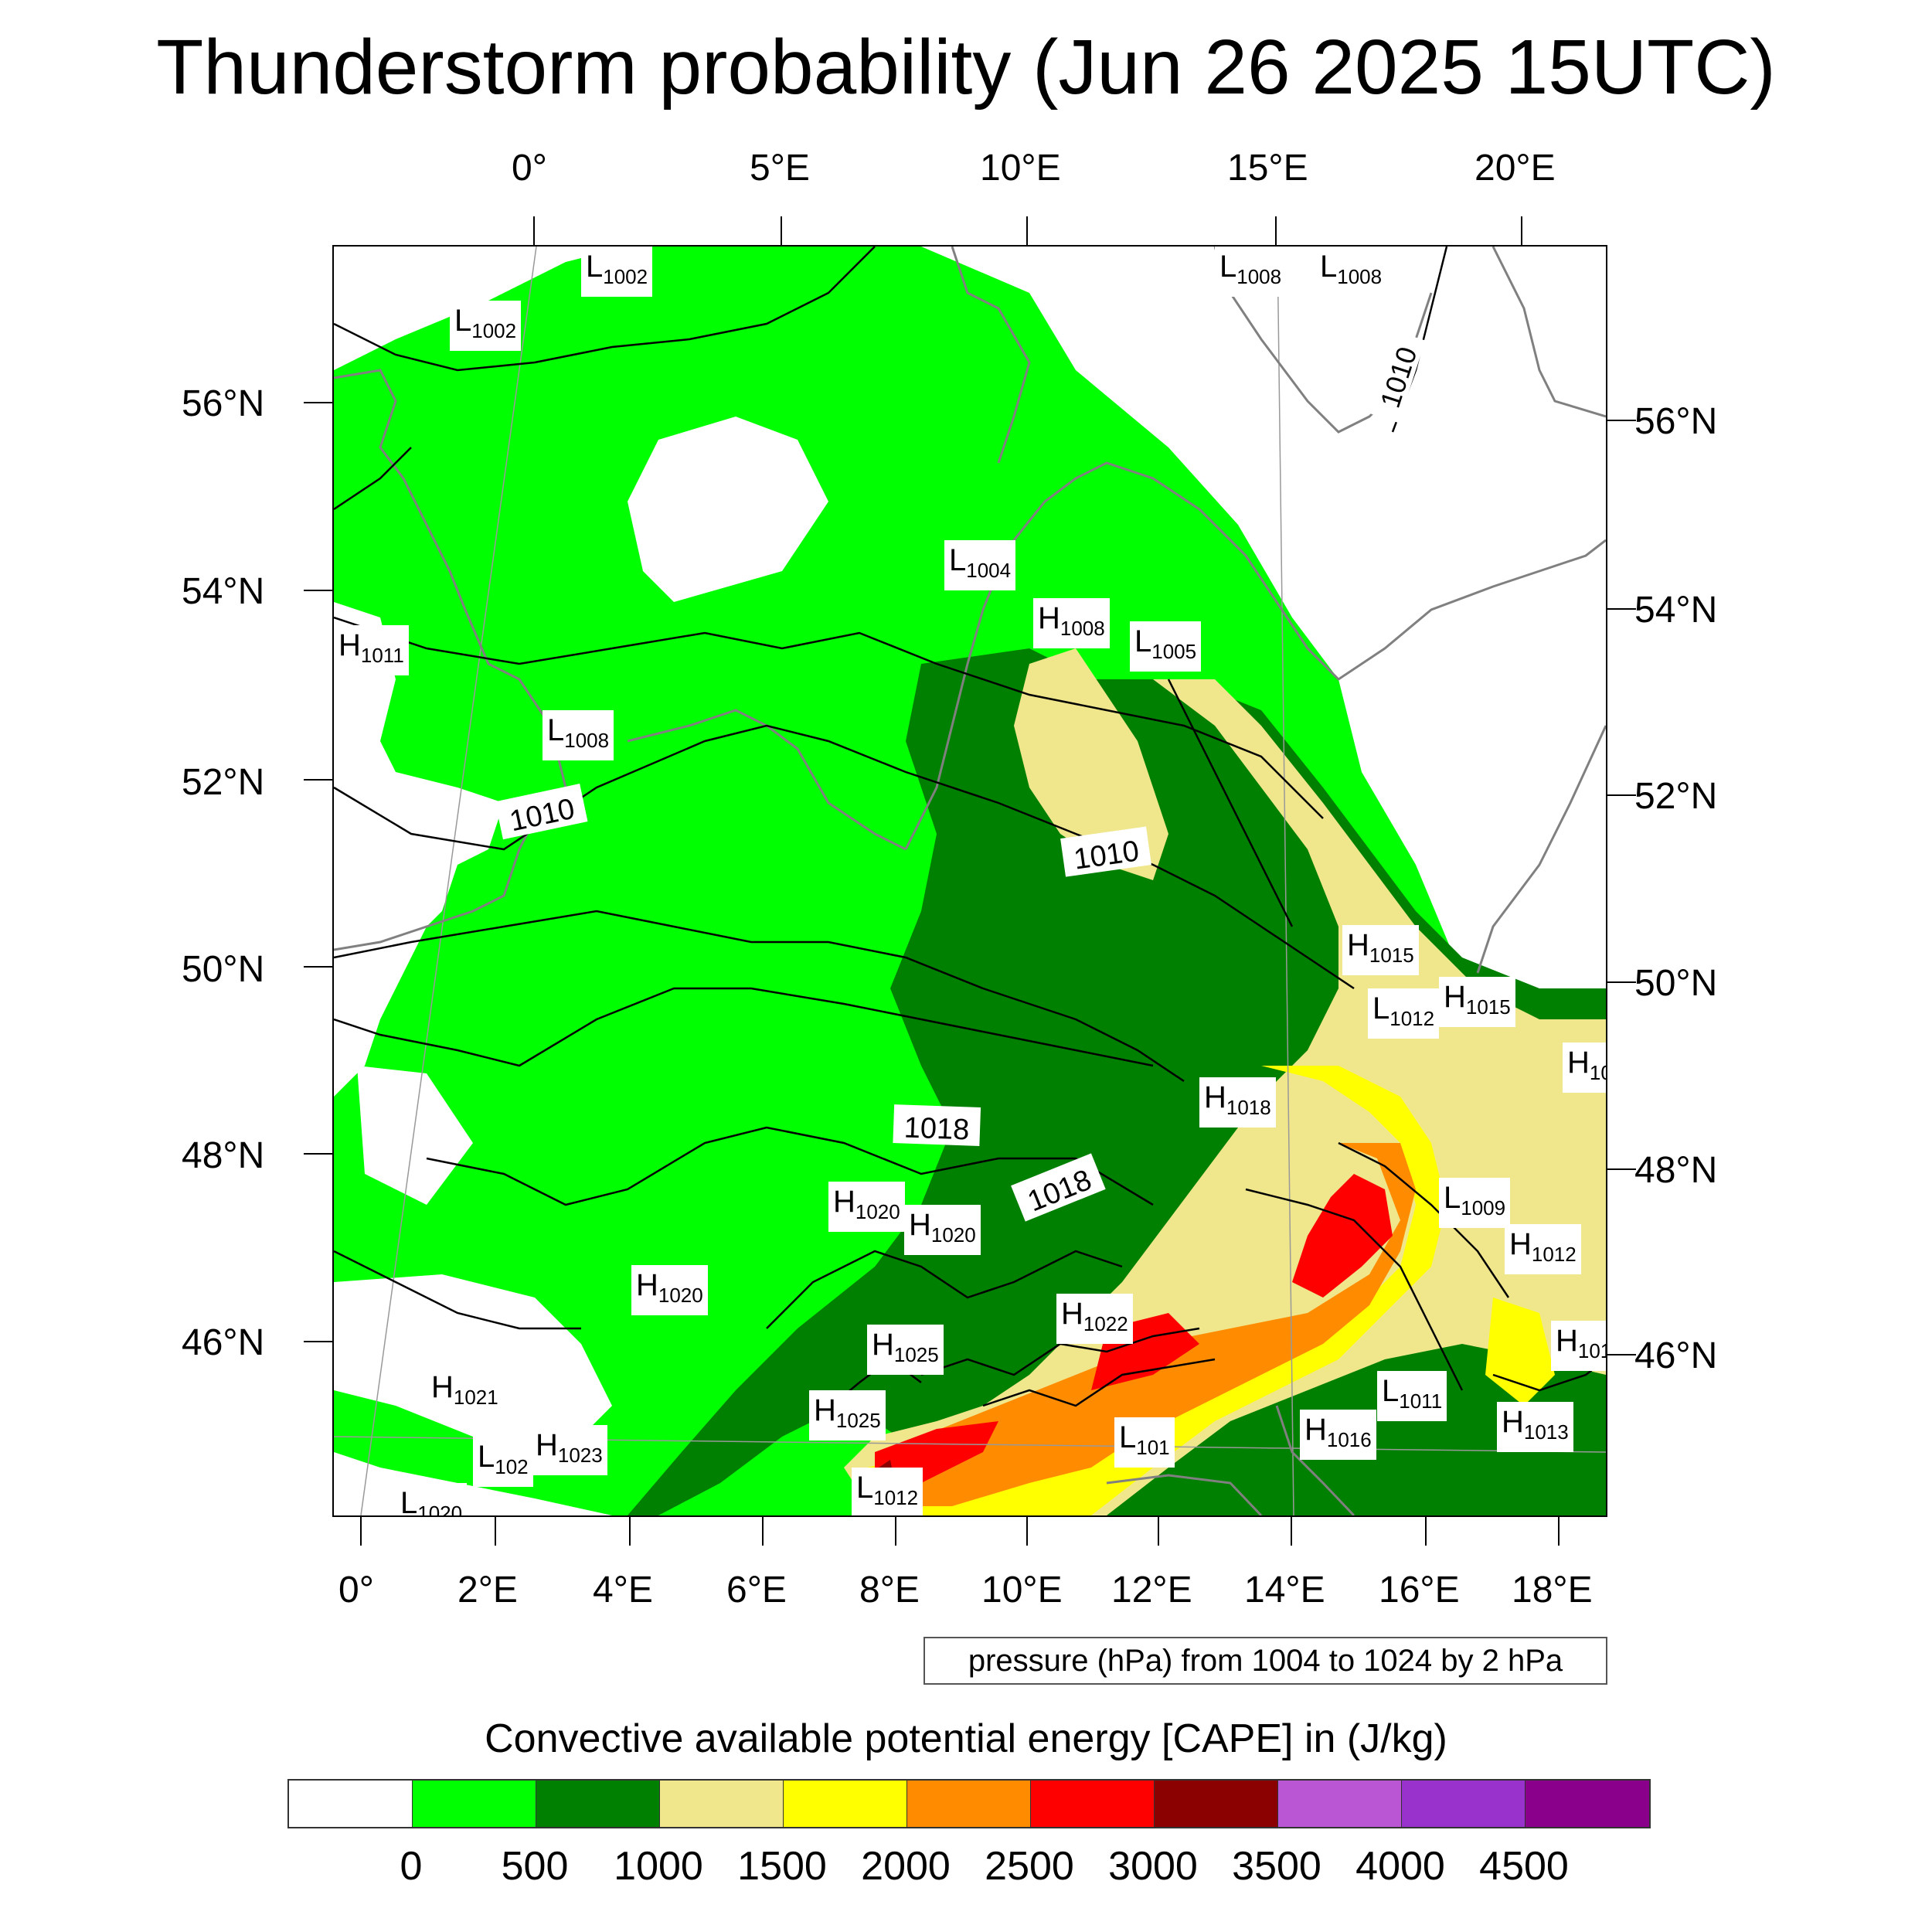  What do you see at coordinates (1349, 1440) in the screenshot?
I see `pressure-center-value: 1016` at bounding box center [1349, 1440].